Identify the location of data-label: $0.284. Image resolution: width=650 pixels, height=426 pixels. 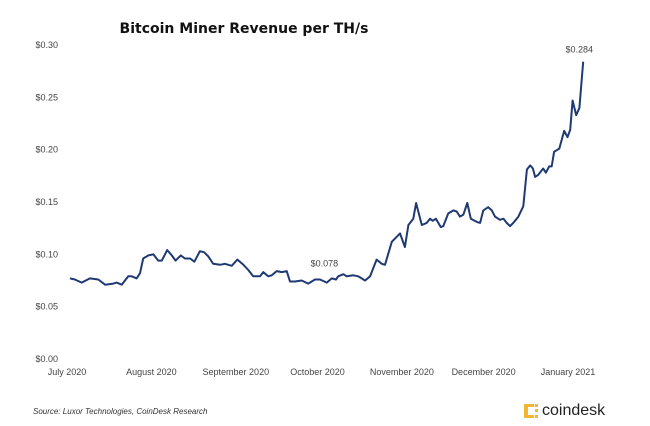
(579, 50).